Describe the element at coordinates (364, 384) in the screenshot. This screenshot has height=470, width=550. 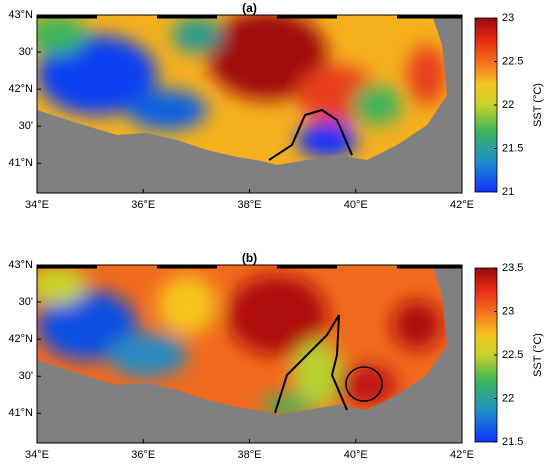
I see `circle-contour` at that location.